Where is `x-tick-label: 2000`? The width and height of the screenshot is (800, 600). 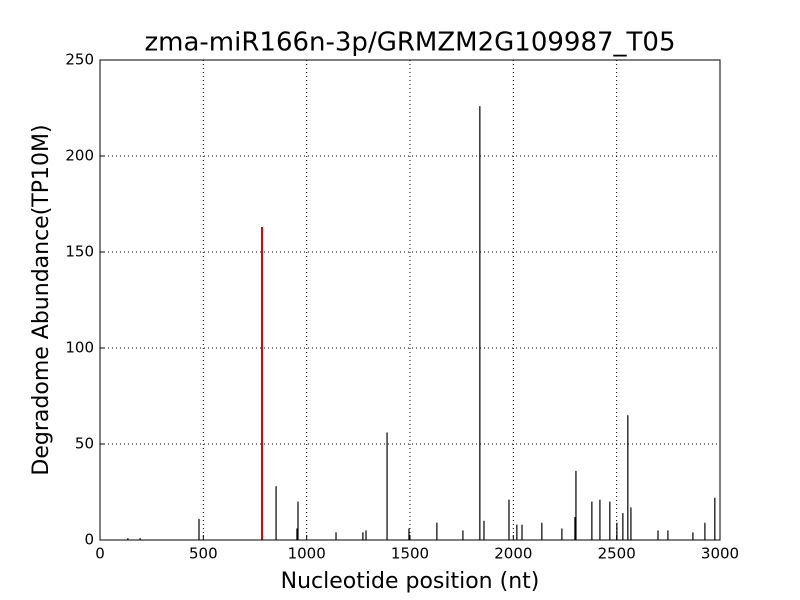 x-tick-label: 2000 is located at coordinates (513, 554).